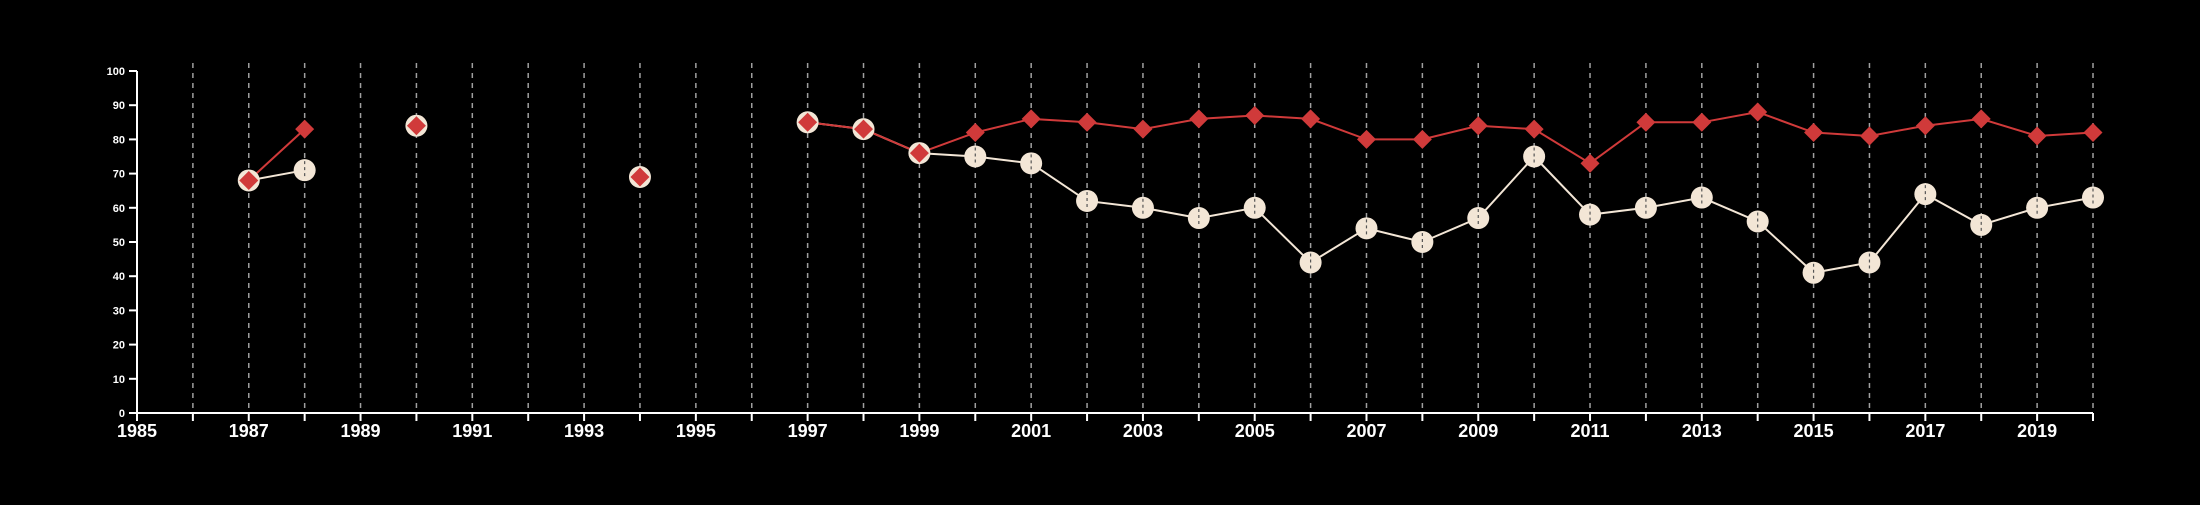  I want to click on y-tick-label-50: 50, so click(119, 243).